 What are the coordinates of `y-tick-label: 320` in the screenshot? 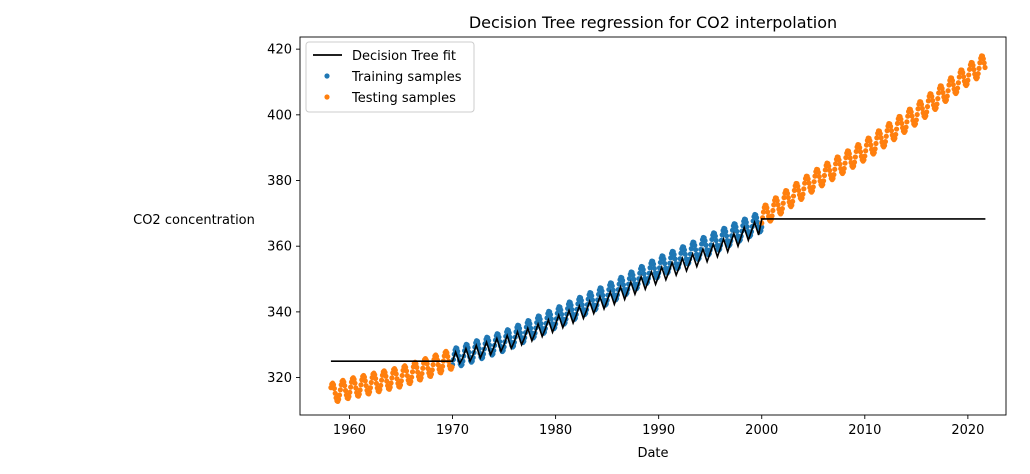 It's located at (279, 378).